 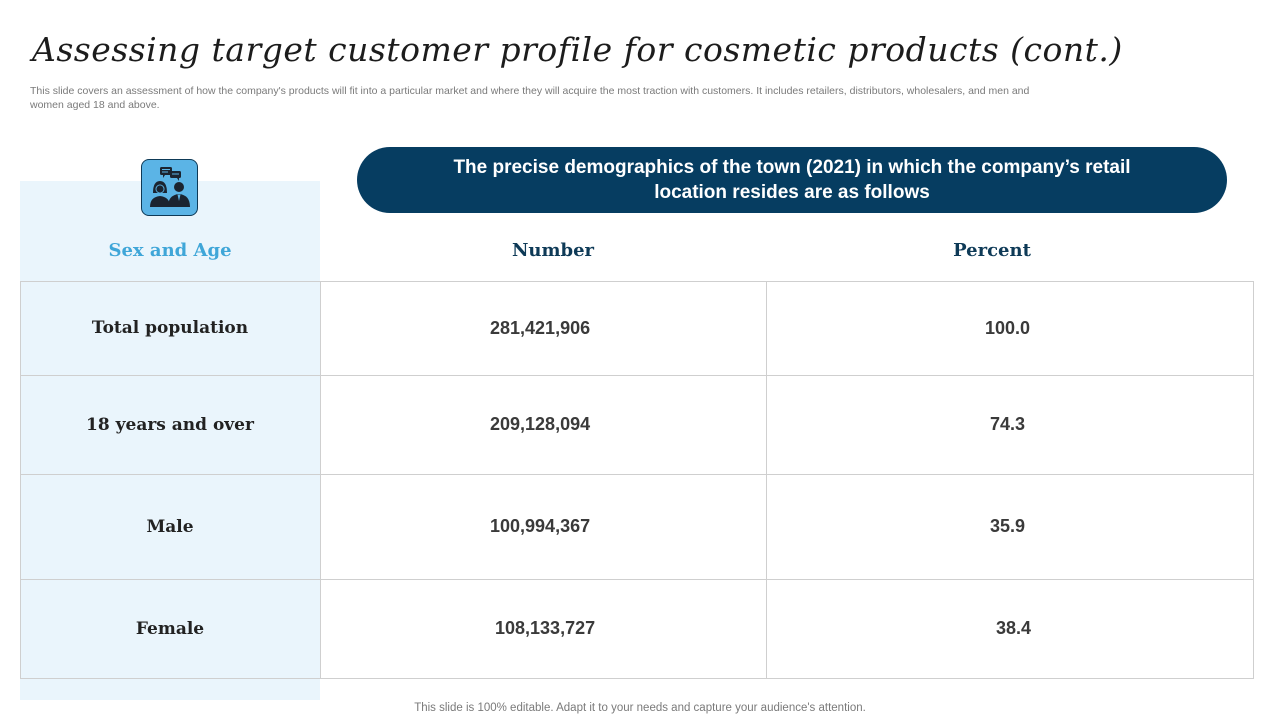 I want to click on header-number: Number, so click(x=553, y=250).